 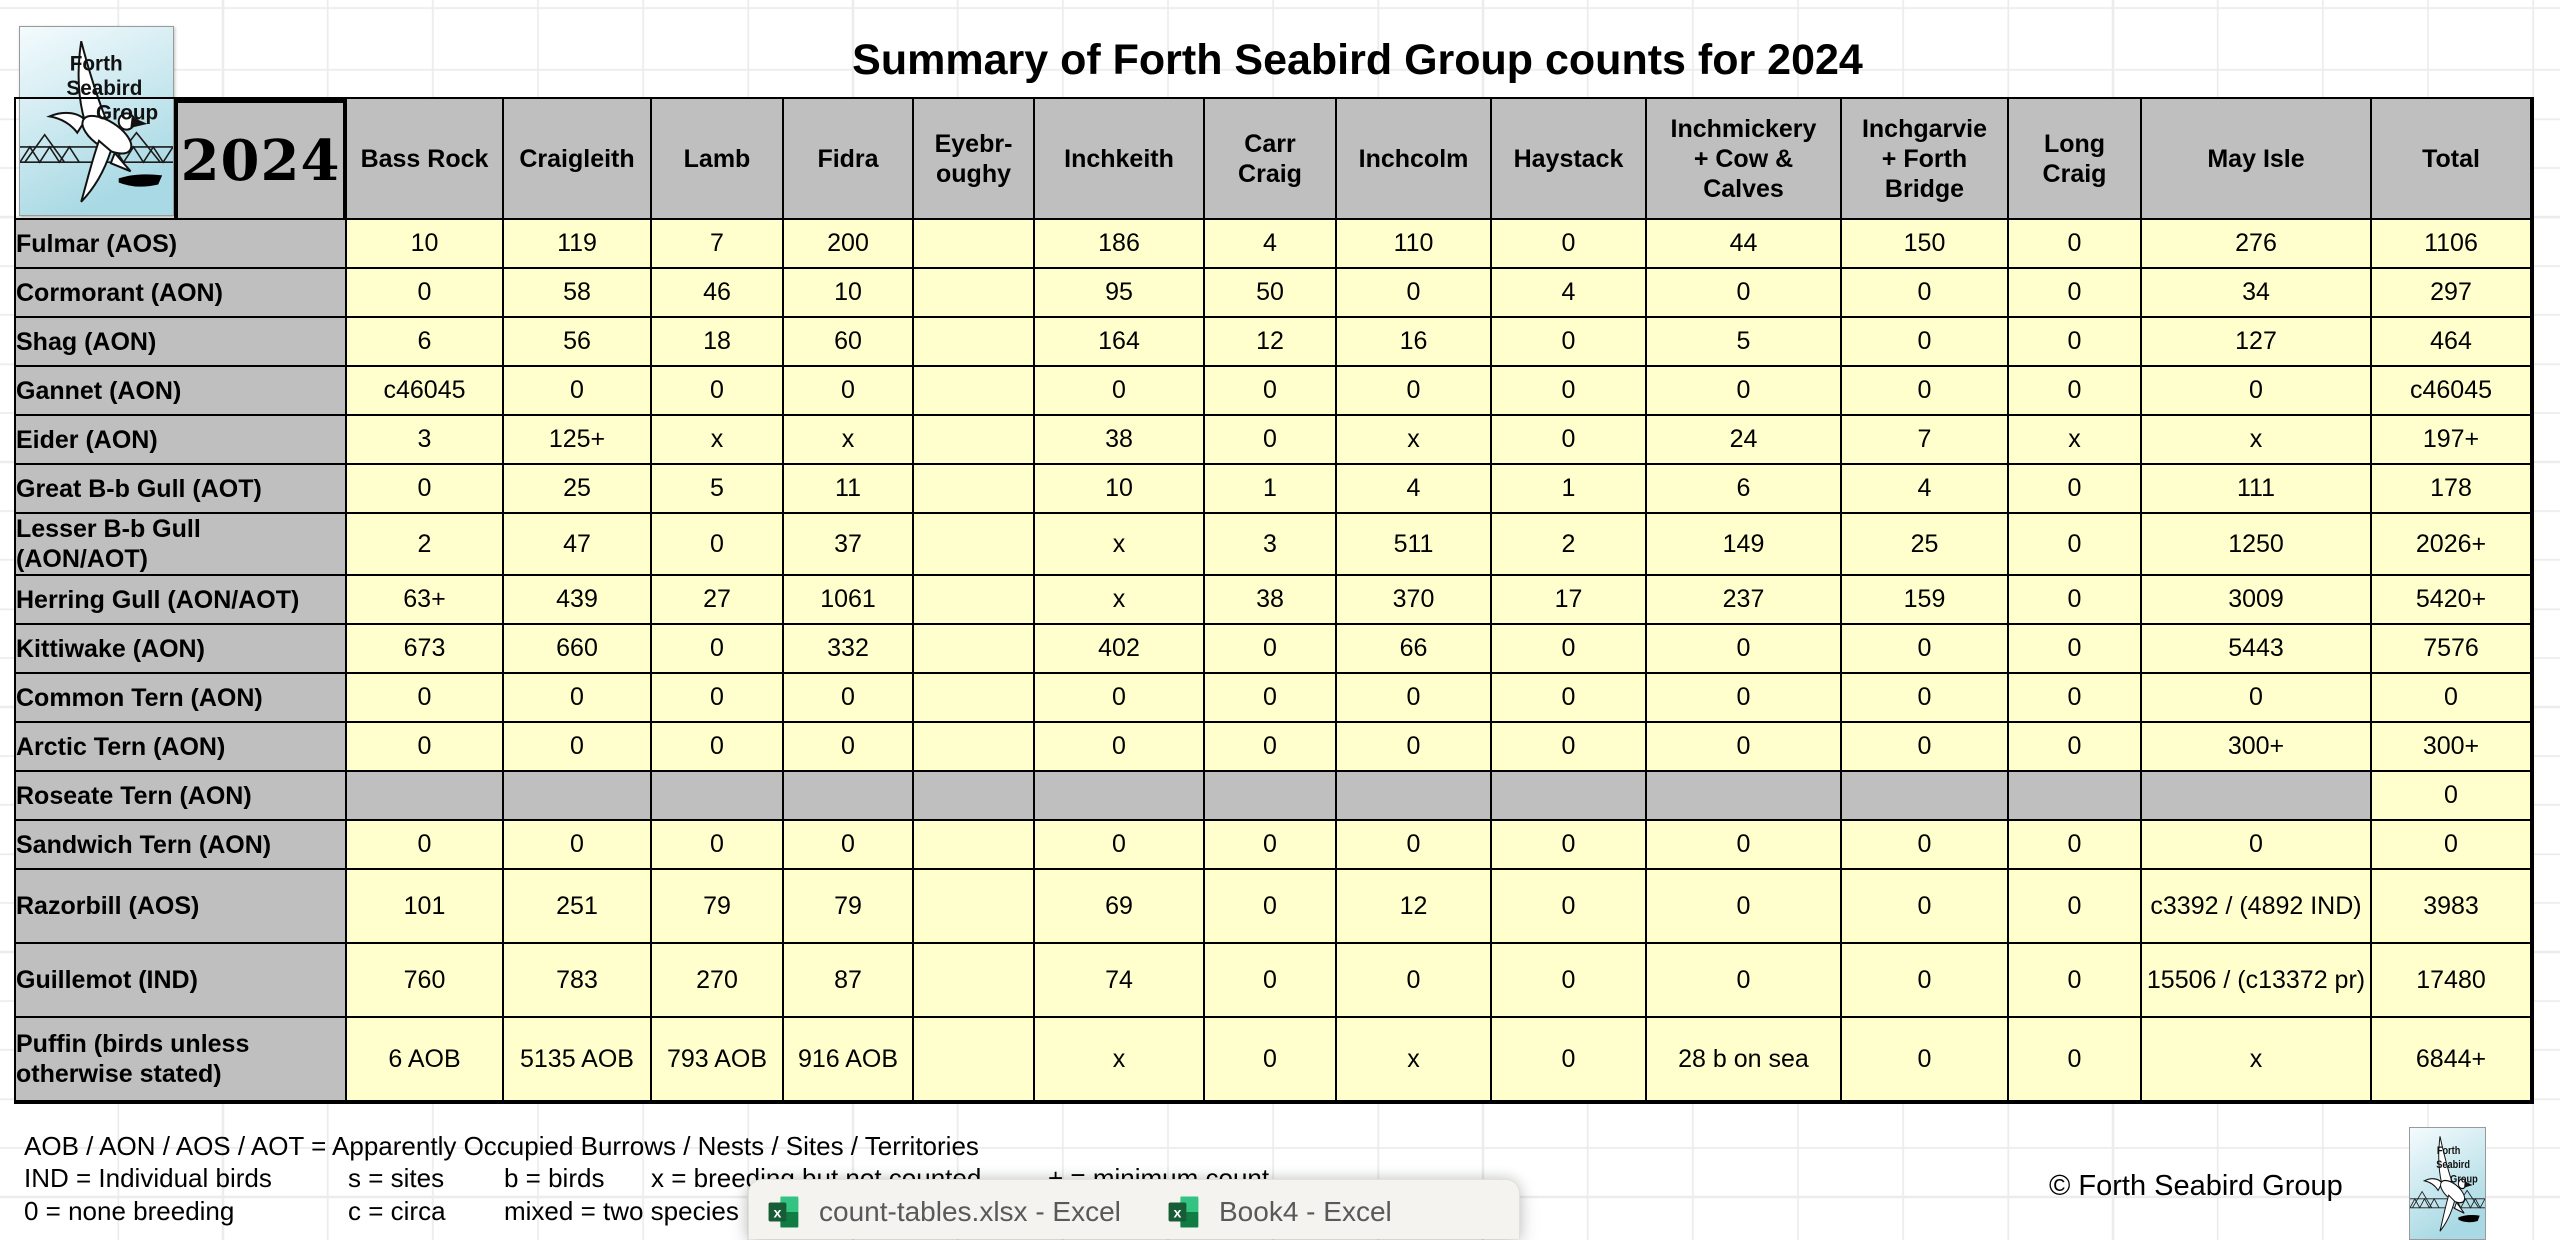 What do you see at coordinates (424, 341) in the screenshot?
I see `data-cell: 6` at bounding box center [424, 341].